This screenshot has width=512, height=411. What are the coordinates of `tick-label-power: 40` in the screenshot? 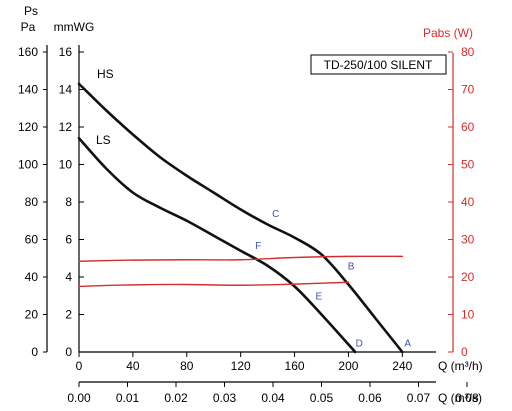 It's located at (468, 202).